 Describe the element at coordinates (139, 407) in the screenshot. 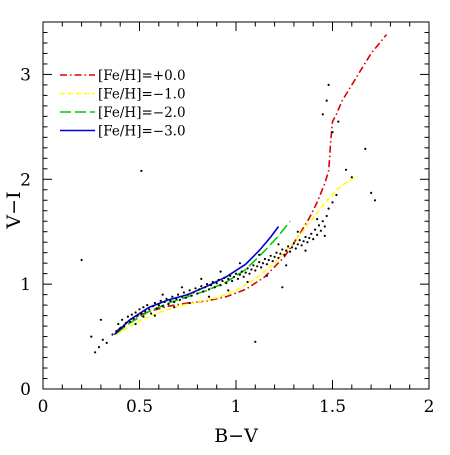

I see `x-tick-label-1: 0.5` at that location.